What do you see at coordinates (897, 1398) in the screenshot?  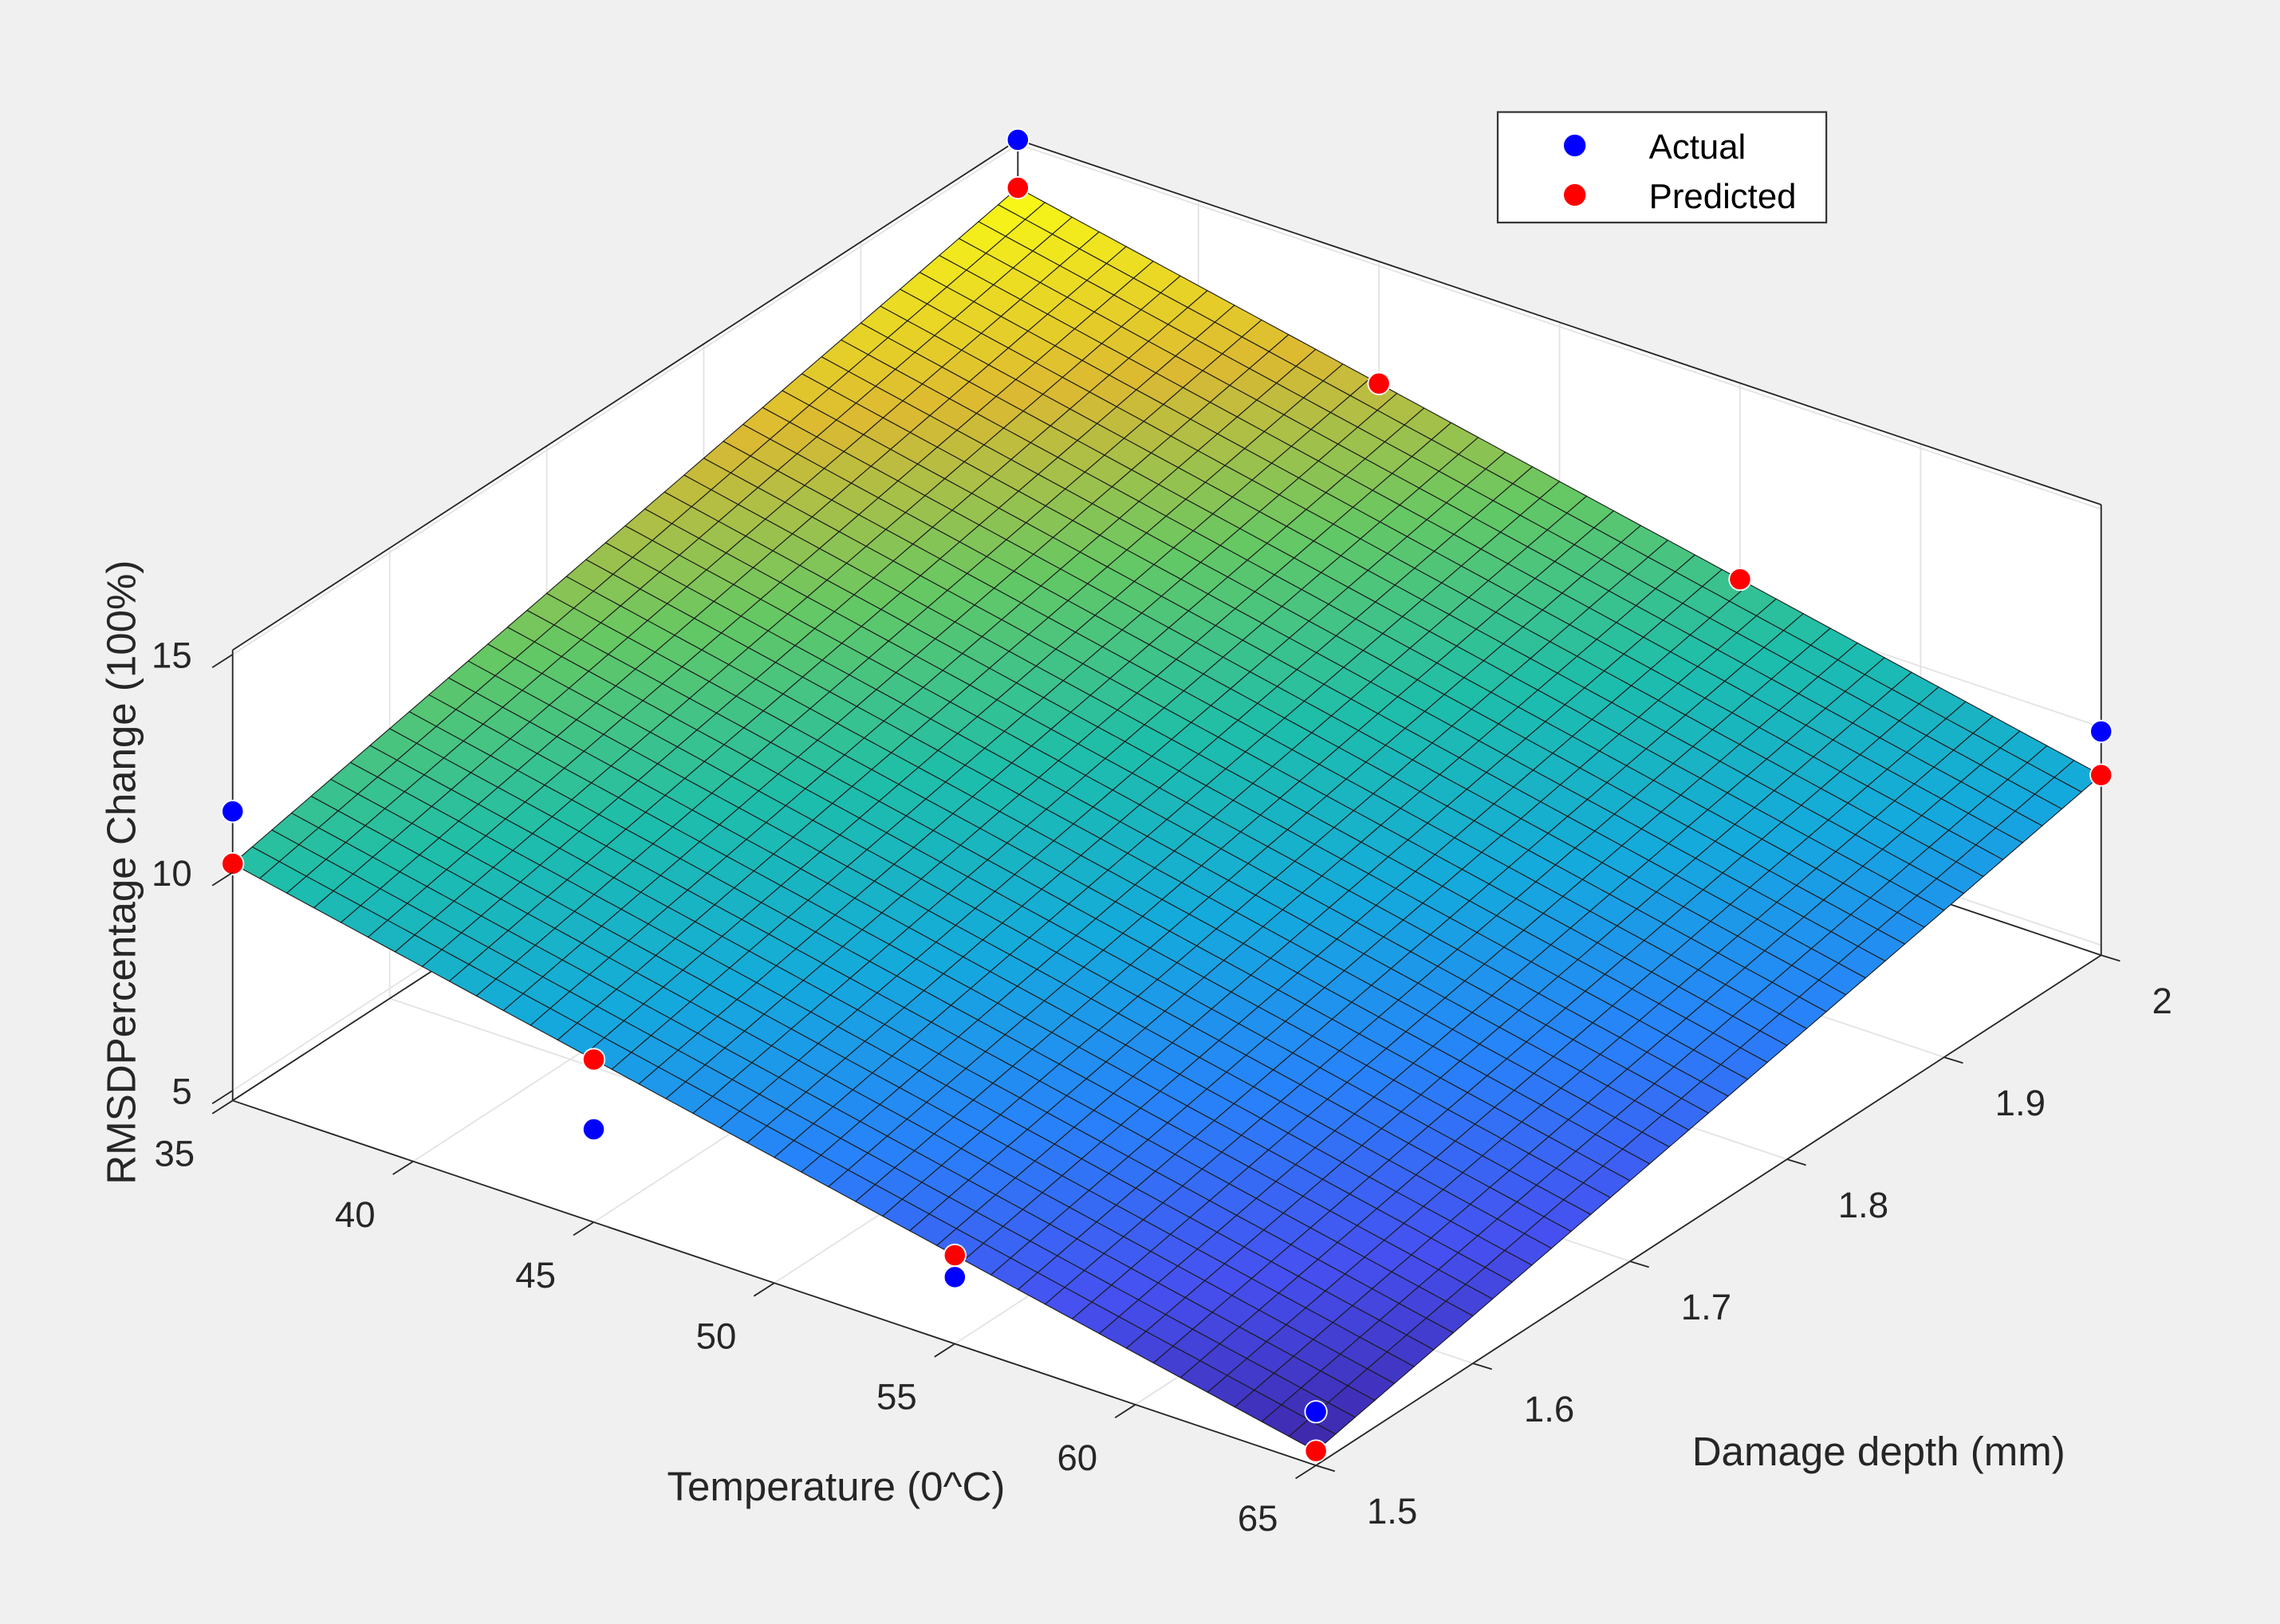 I see `x-tick-label: 55` at bounding box center [897, 1398].